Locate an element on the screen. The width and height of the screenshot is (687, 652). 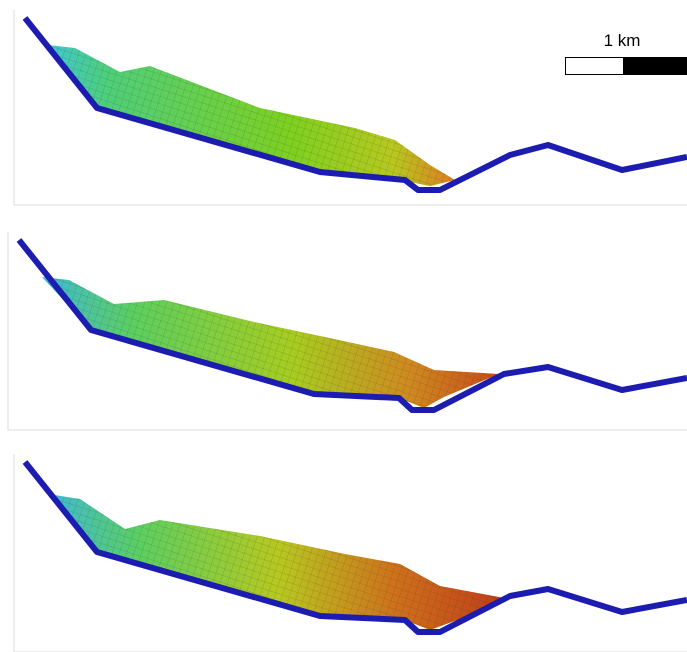
scale-bar-white is located at coordinates (594, 66).